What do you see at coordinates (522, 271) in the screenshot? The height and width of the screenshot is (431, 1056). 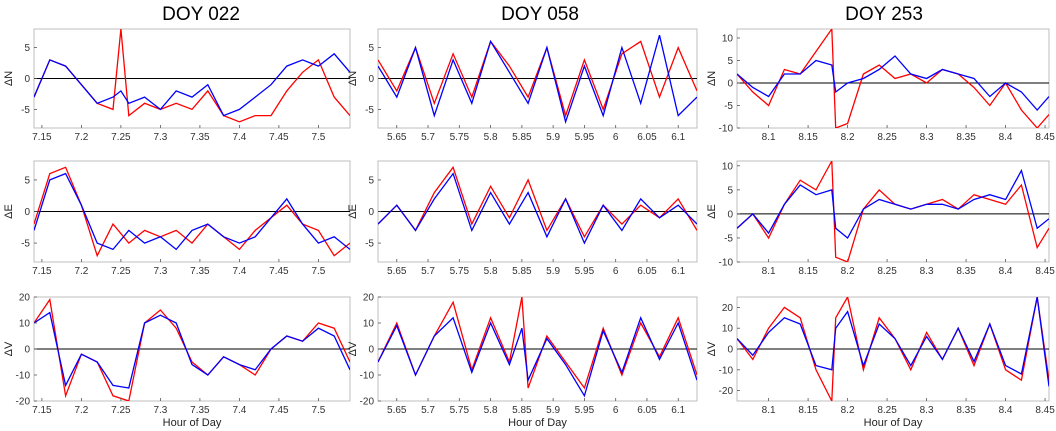 I see `panel-1-1-xtick-label: 5.85` at bounding box center [522, 271].